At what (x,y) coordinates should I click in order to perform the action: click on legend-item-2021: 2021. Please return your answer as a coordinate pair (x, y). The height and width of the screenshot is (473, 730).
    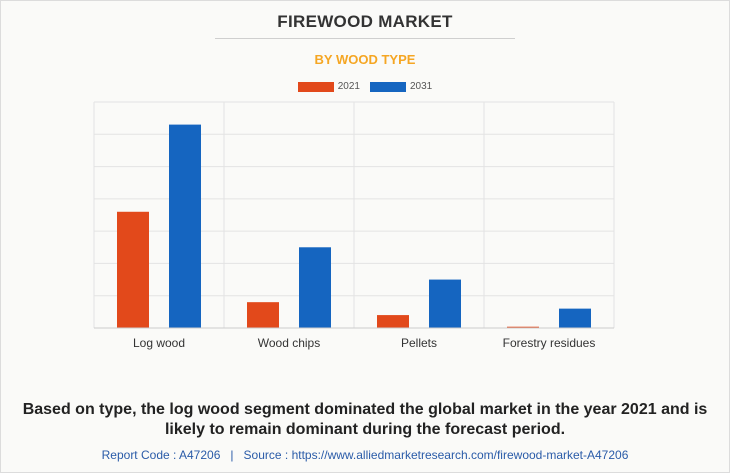
    Looking at the image, I should click on (328, 86).